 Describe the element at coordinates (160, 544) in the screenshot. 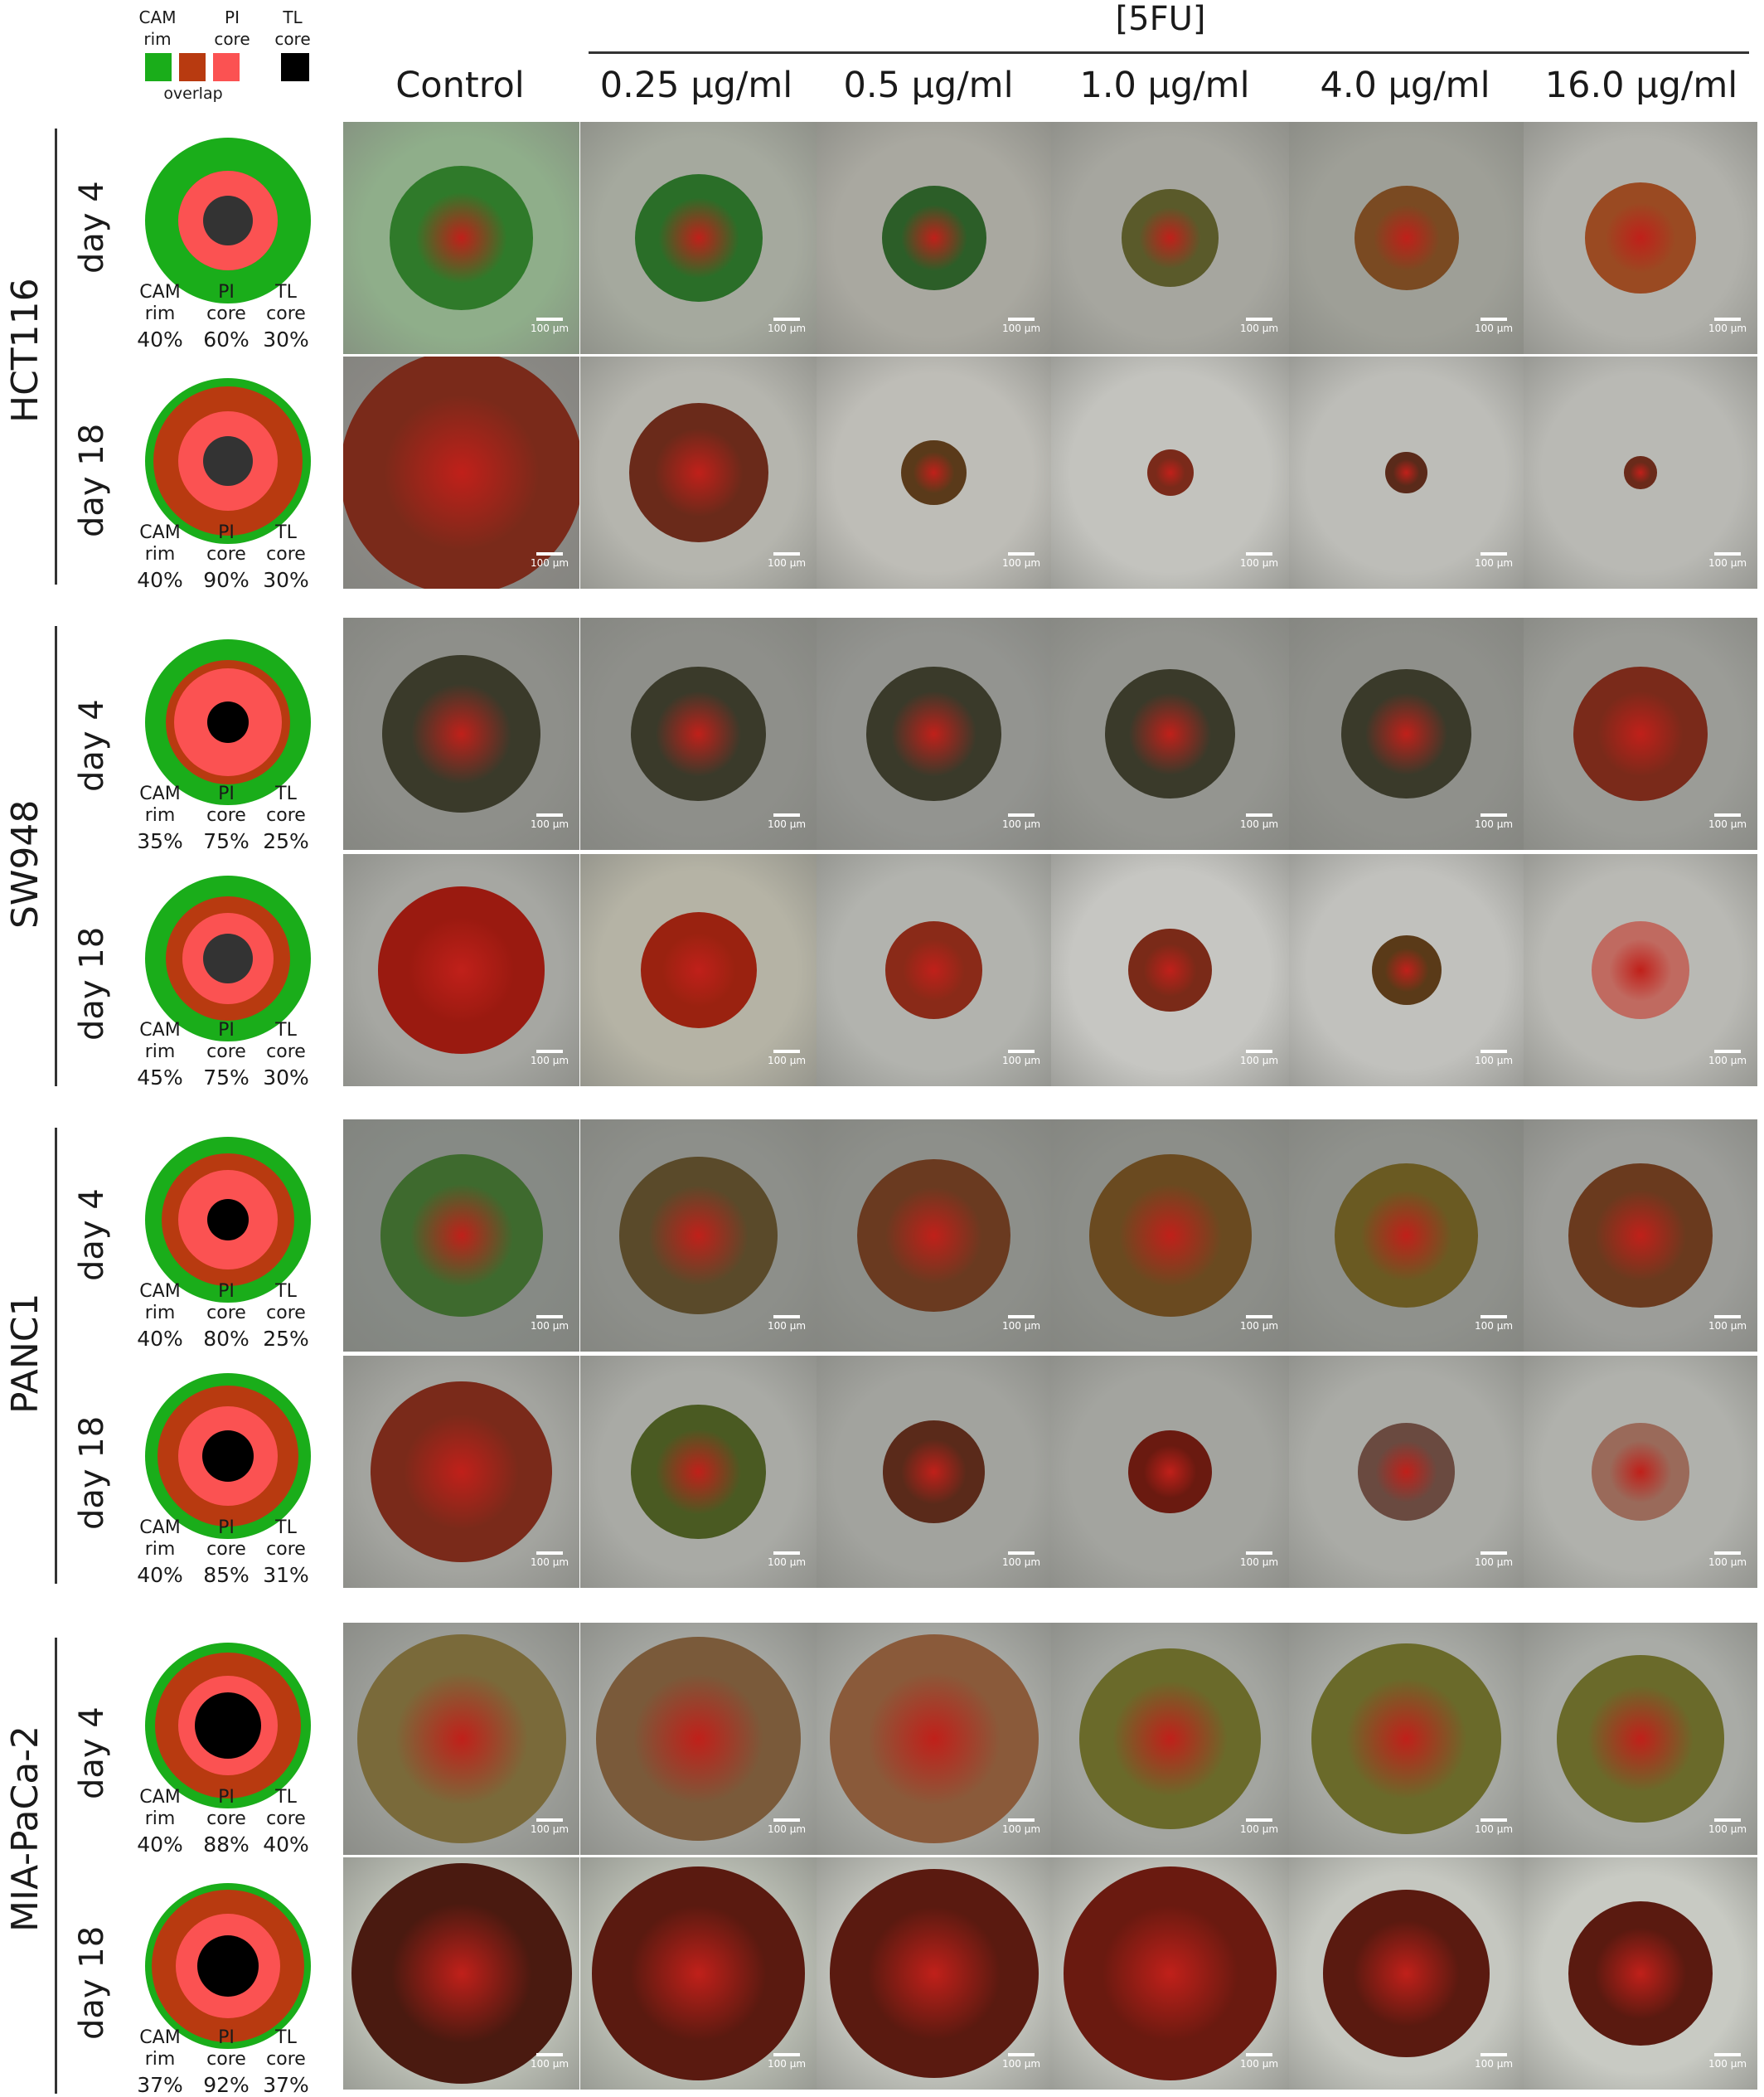

I see `cam-stat-label: CAM rim` at that location.